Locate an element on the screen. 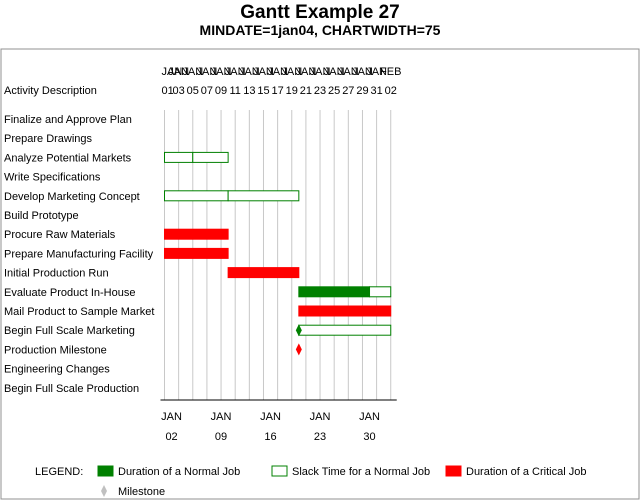  top-axis-day-label: 25 is located at coordinates (334, 91).